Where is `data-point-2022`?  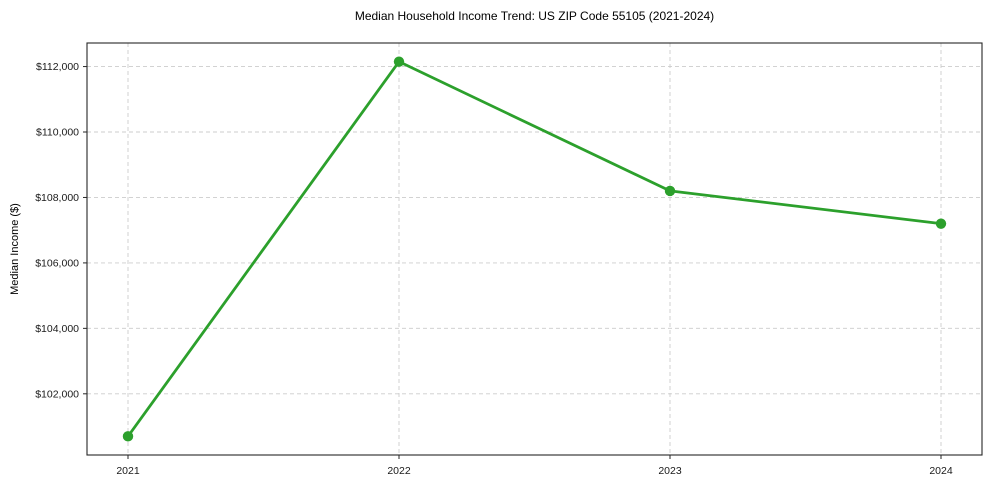
data-point-2022 is located at coordinates (399, 61).